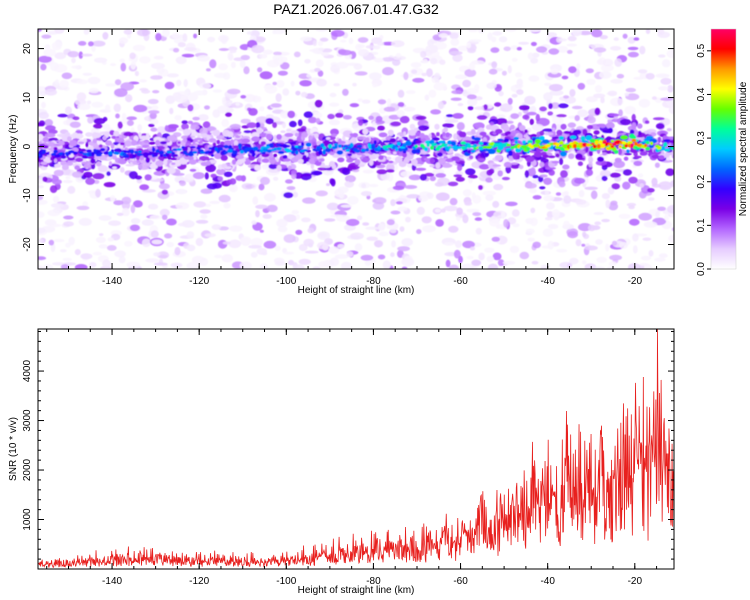  I want to click on figure-title: PAZ1.2026.067.01.47.G32, so click(356, 9).